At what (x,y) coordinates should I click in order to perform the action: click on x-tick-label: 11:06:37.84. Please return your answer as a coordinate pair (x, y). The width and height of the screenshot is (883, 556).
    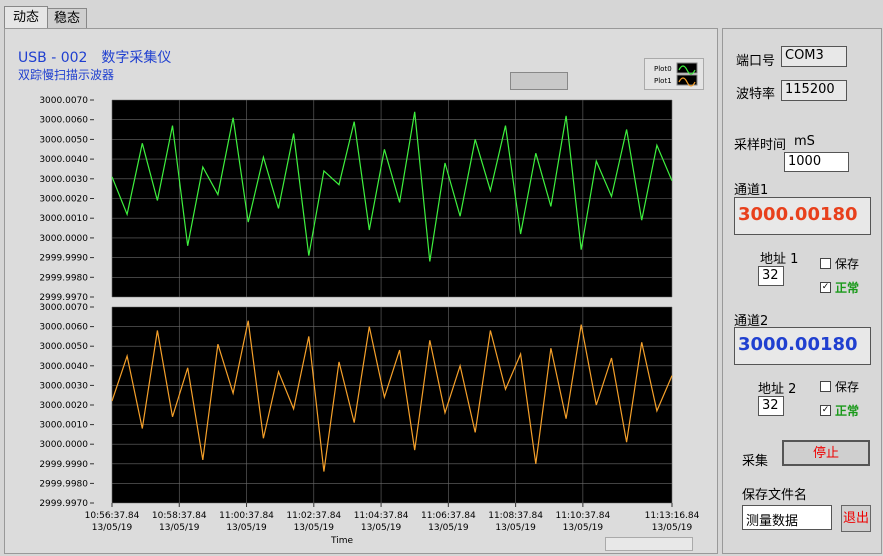
    Looking at the image, I should click on (448, 516).